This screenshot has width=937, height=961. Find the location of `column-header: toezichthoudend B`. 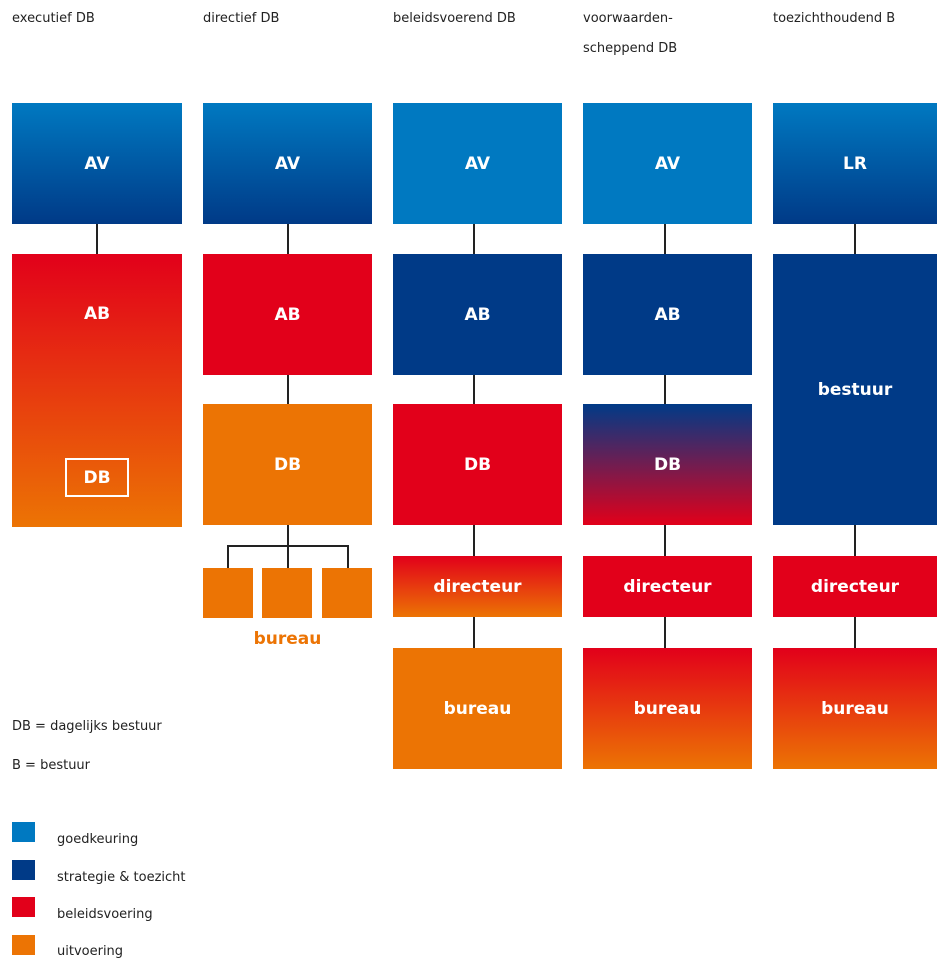

column-header: toezichthoudend B is located at coordinates (834, 18).